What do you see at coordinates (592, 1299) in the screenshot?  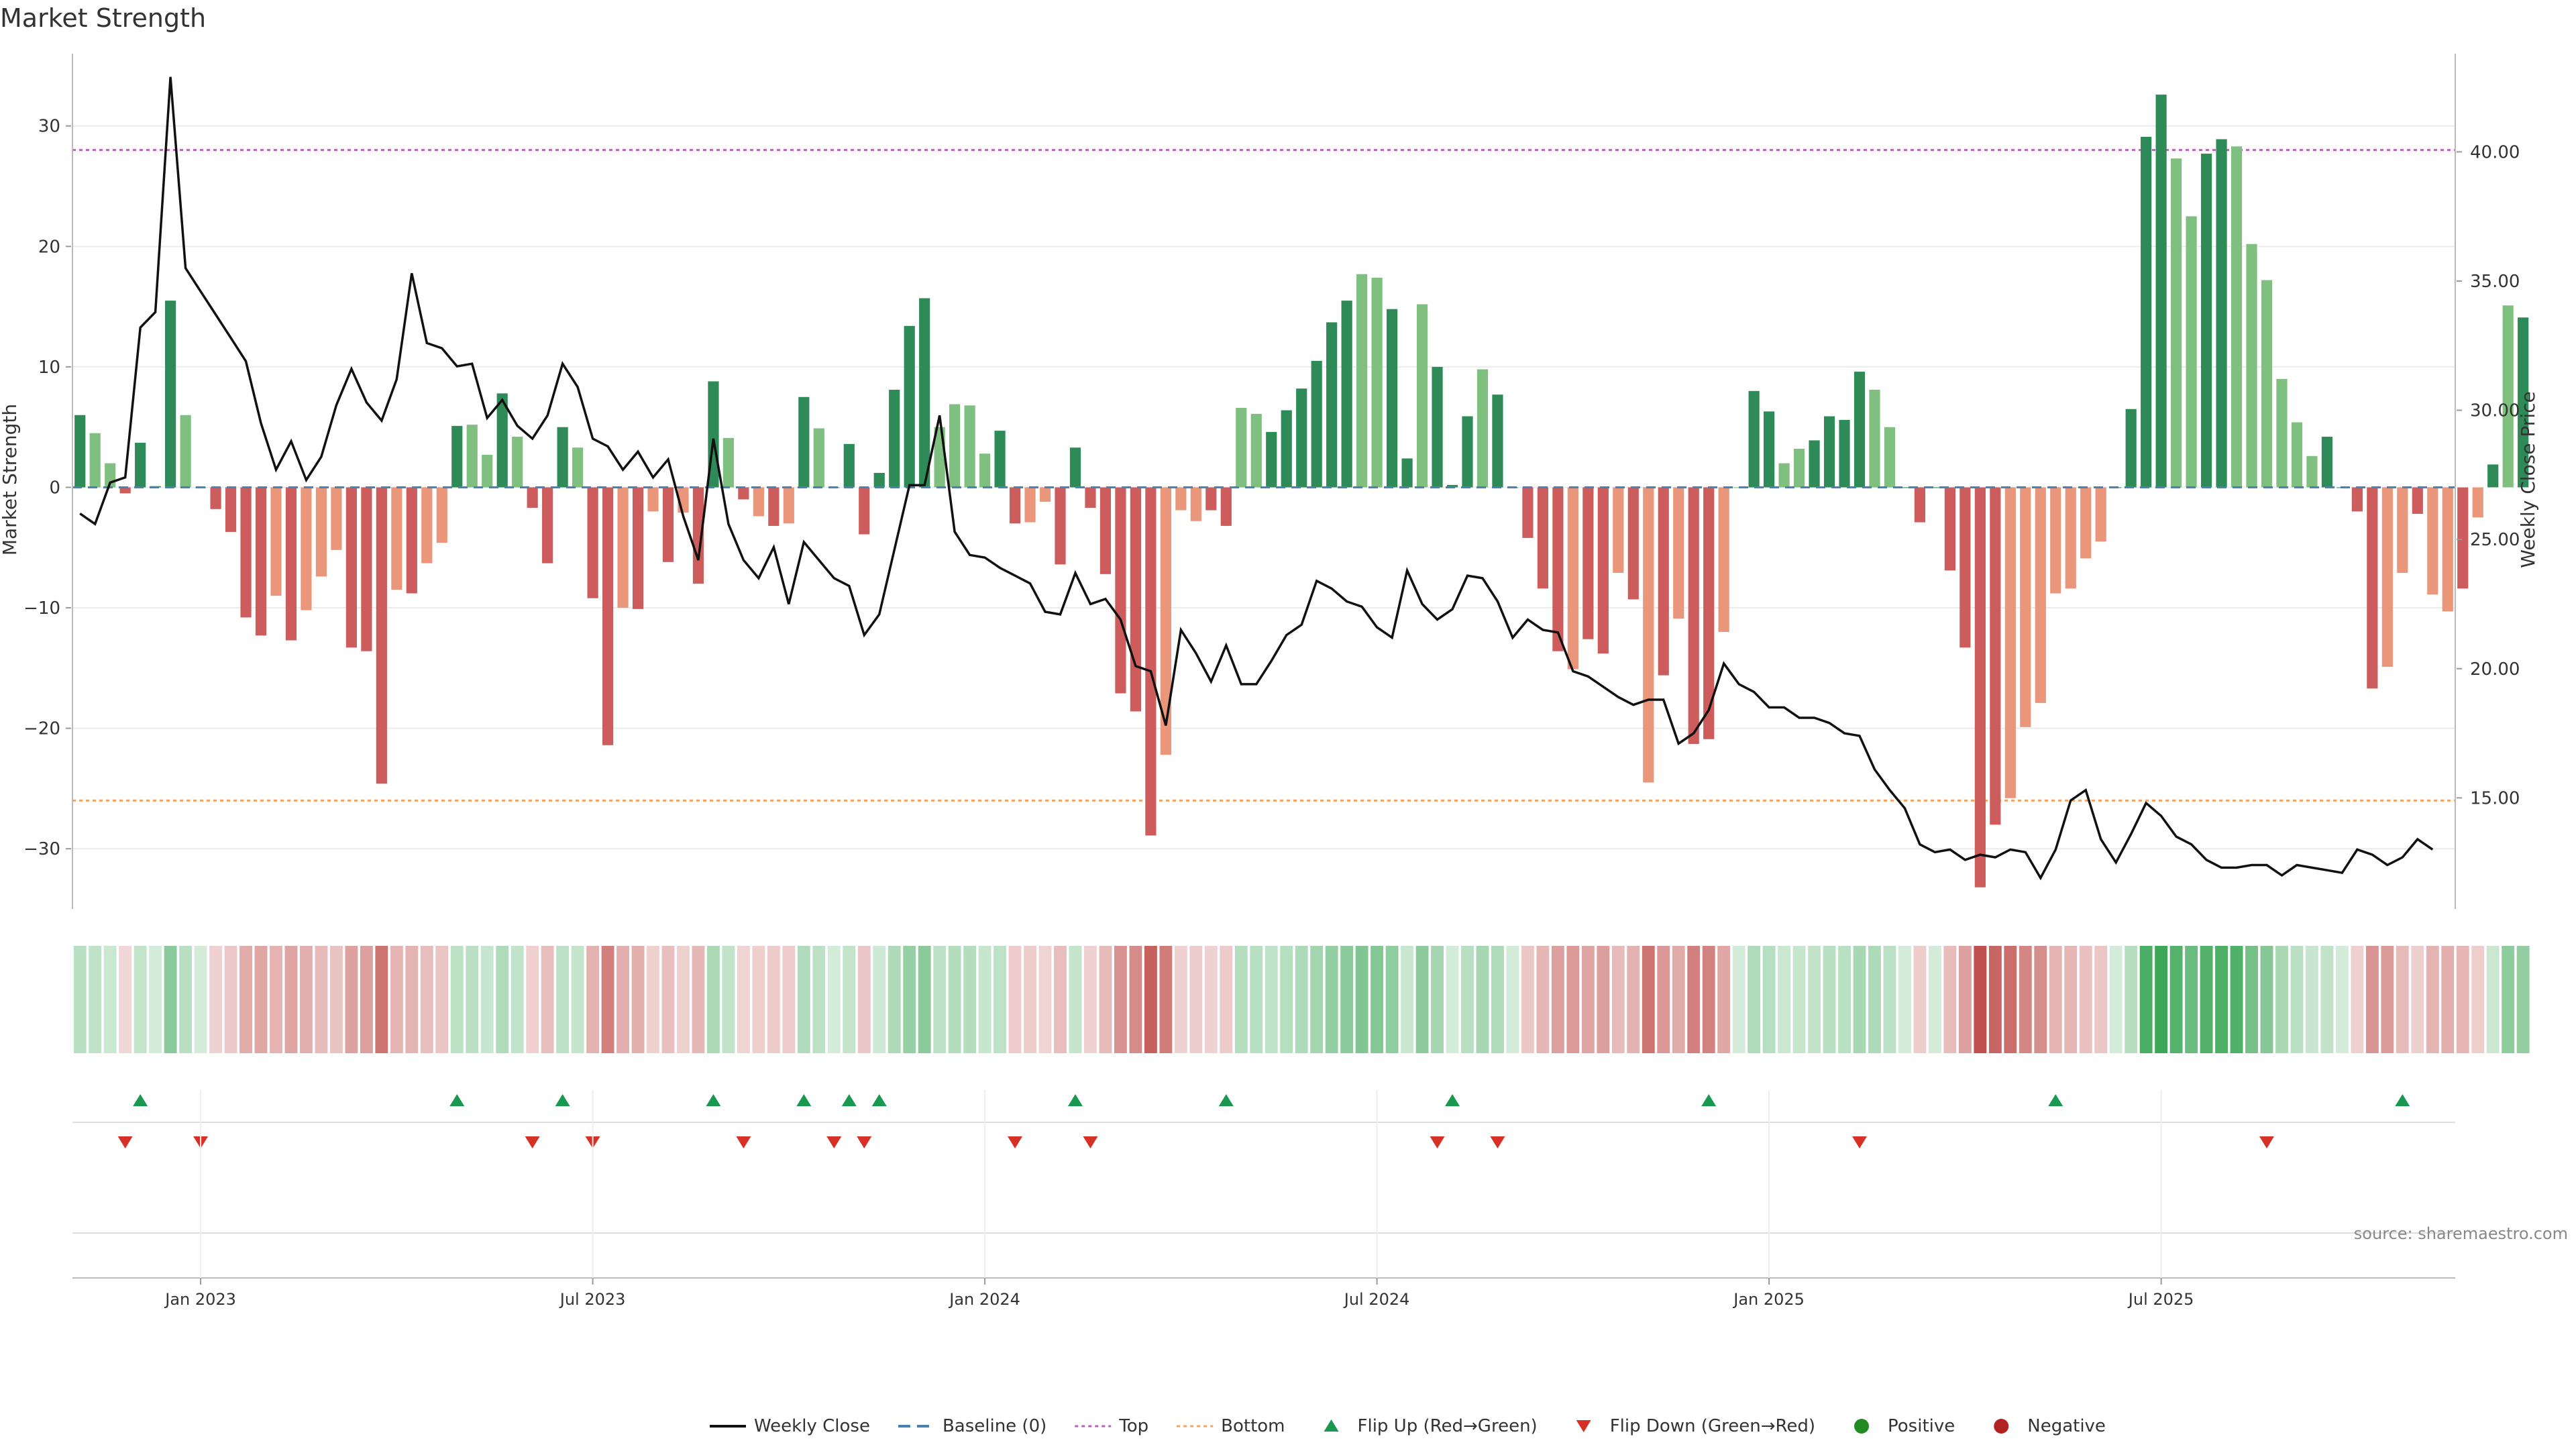 I see `x-tick-label: Jul 2023` at bounding box center [592, 1299].